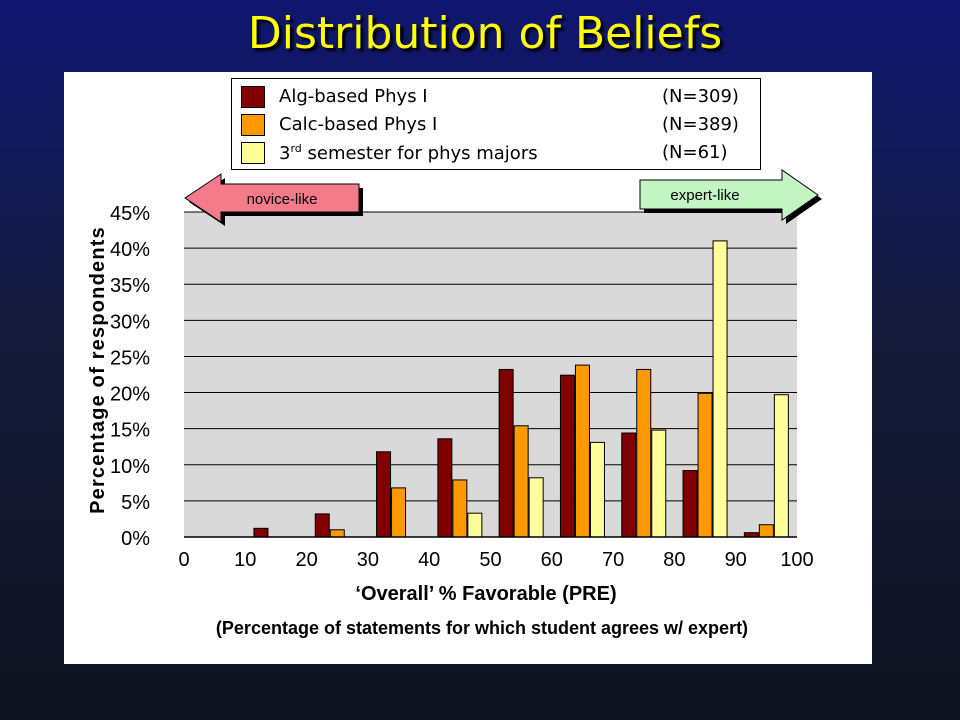 The width and height of the screenshot is (960, 720). Describe the element at coordinates (253, 97) in the screenshot. I see `legend-swatch-alg` at that location.